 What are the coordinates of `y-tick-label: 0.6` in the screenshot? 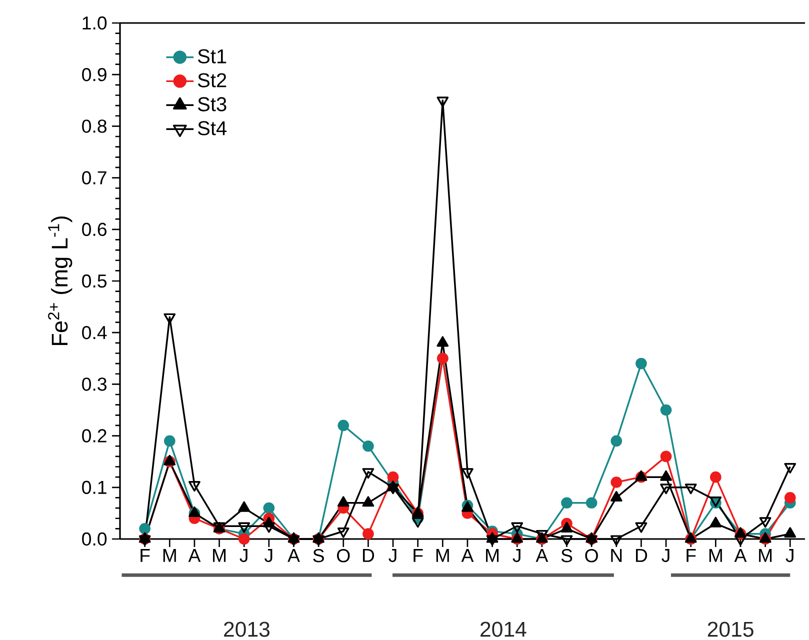 It's located at (94, 229).